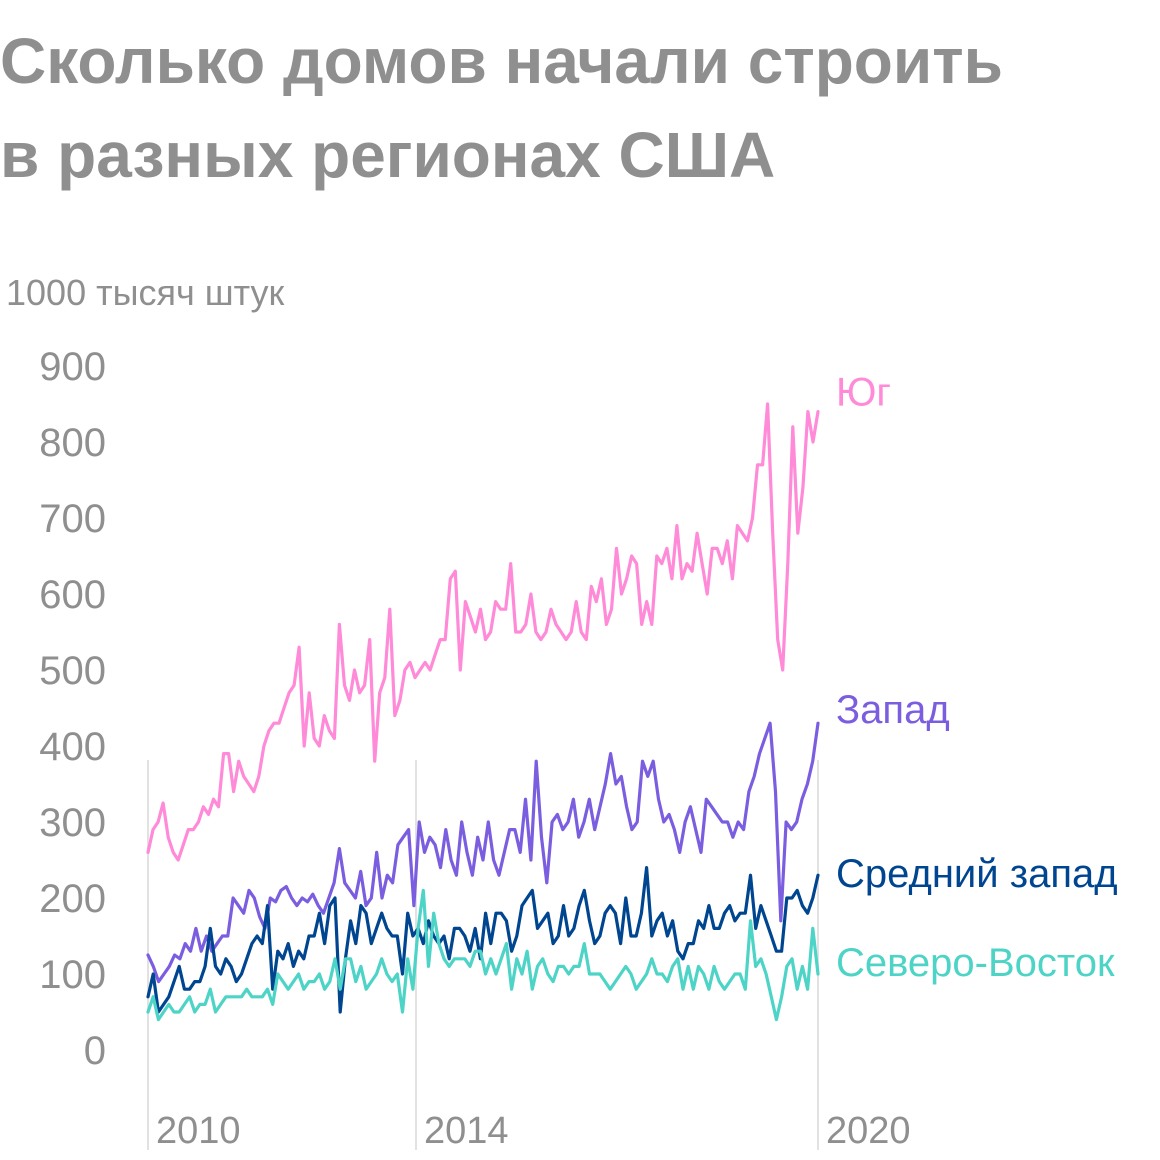 The height and width of the screenshot is (1160, 1160). What do you see at coordinates (72, 443) in the screenshot?
I see `y-tick-label-800: 800` at bounding box center [72, 443].